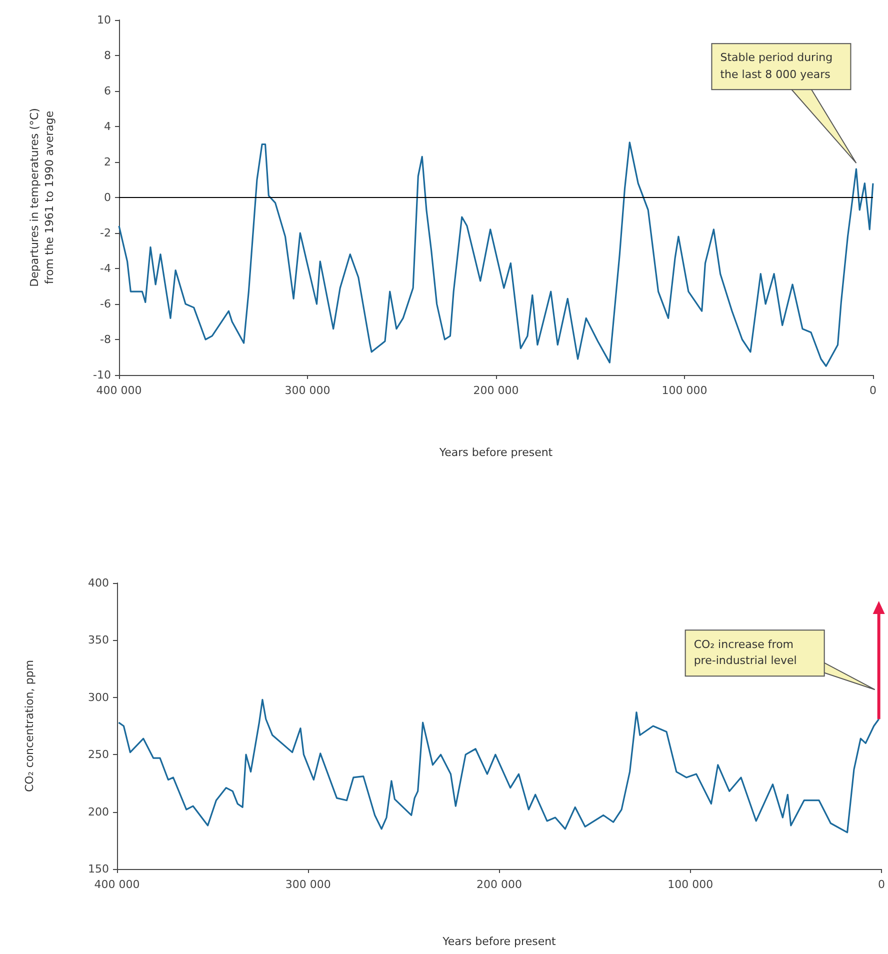 The image size is (888, 954). Describe the element at coordinates (107, 91) in the screenshot. I see `y-tick-label: 6` at that location.